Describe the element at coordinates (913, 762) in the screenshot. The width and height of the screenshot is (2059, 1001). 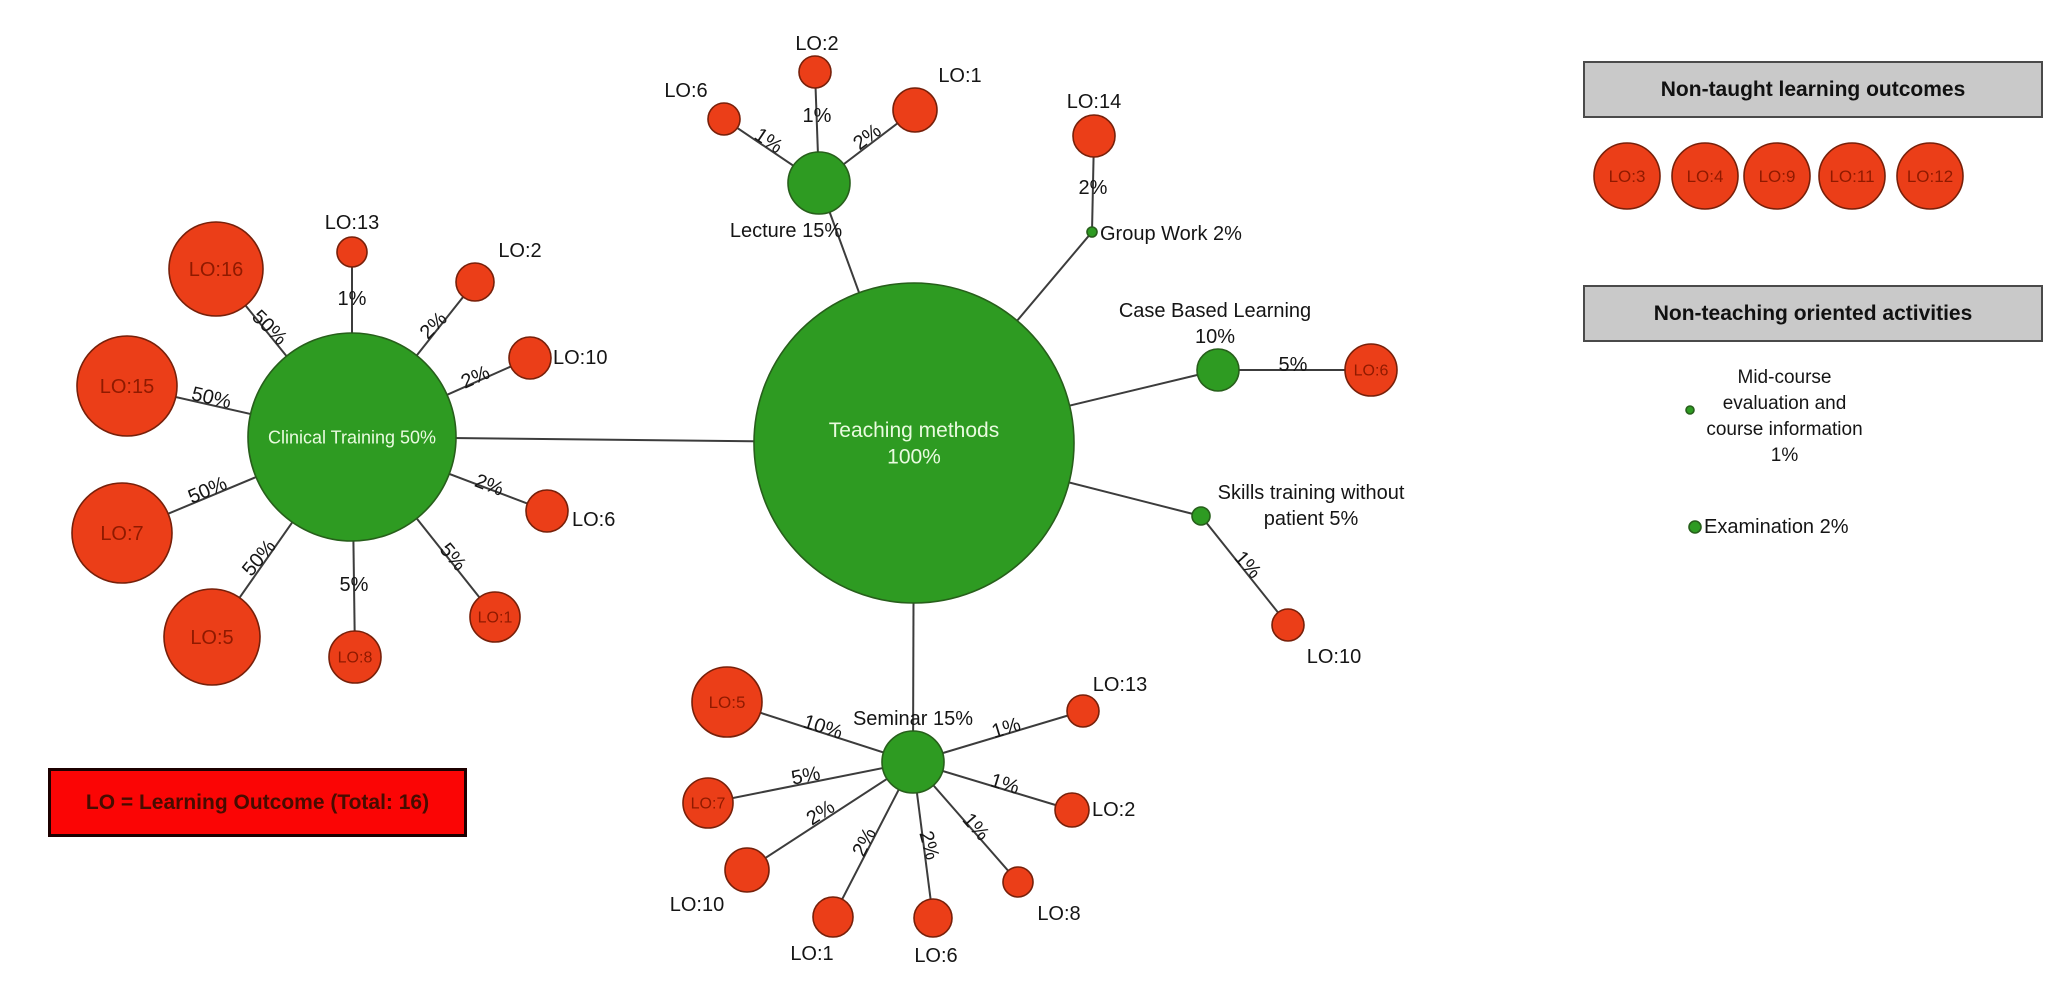
I see `node-seminar` at that location.